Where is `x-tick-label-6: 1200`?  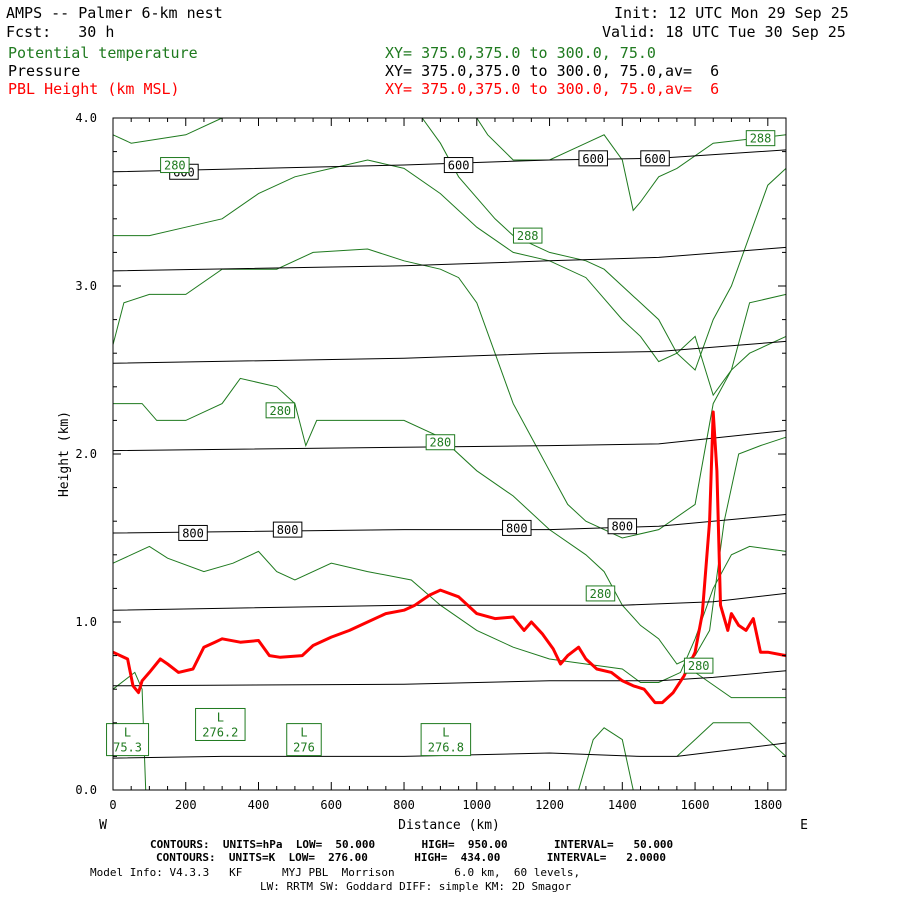 x-tick-label-6: 1200 is located at coordinates (549, 805).